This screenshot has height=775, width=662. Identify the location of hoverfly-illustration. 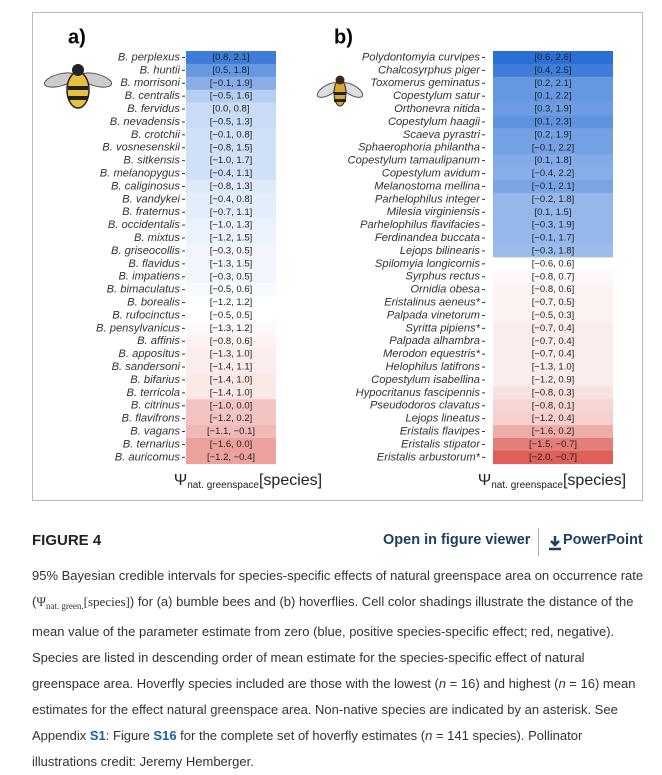
(340, 91).